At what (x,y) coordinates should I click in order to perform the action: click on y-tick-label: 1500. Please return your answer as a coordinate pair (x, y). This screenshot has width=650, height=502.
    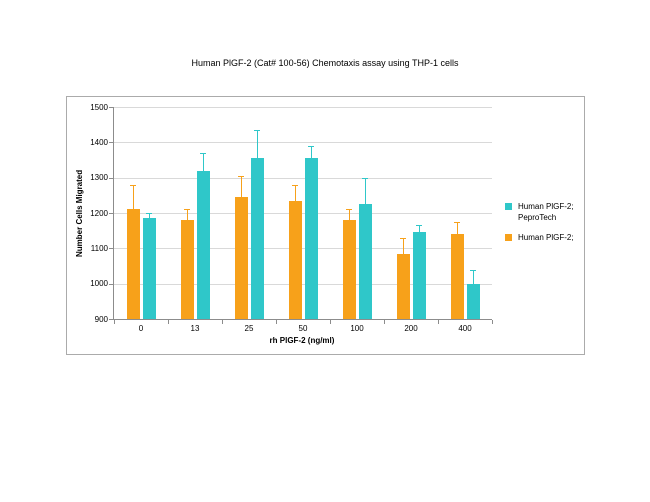
    Looking at the image, I should click on (99, 107).